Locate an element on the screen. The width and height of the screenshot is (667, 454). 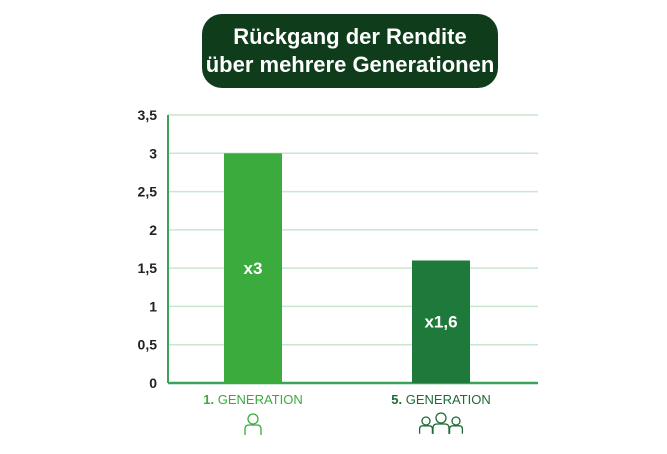
y-tick-label: 3 is located at coordinates (153, 153).